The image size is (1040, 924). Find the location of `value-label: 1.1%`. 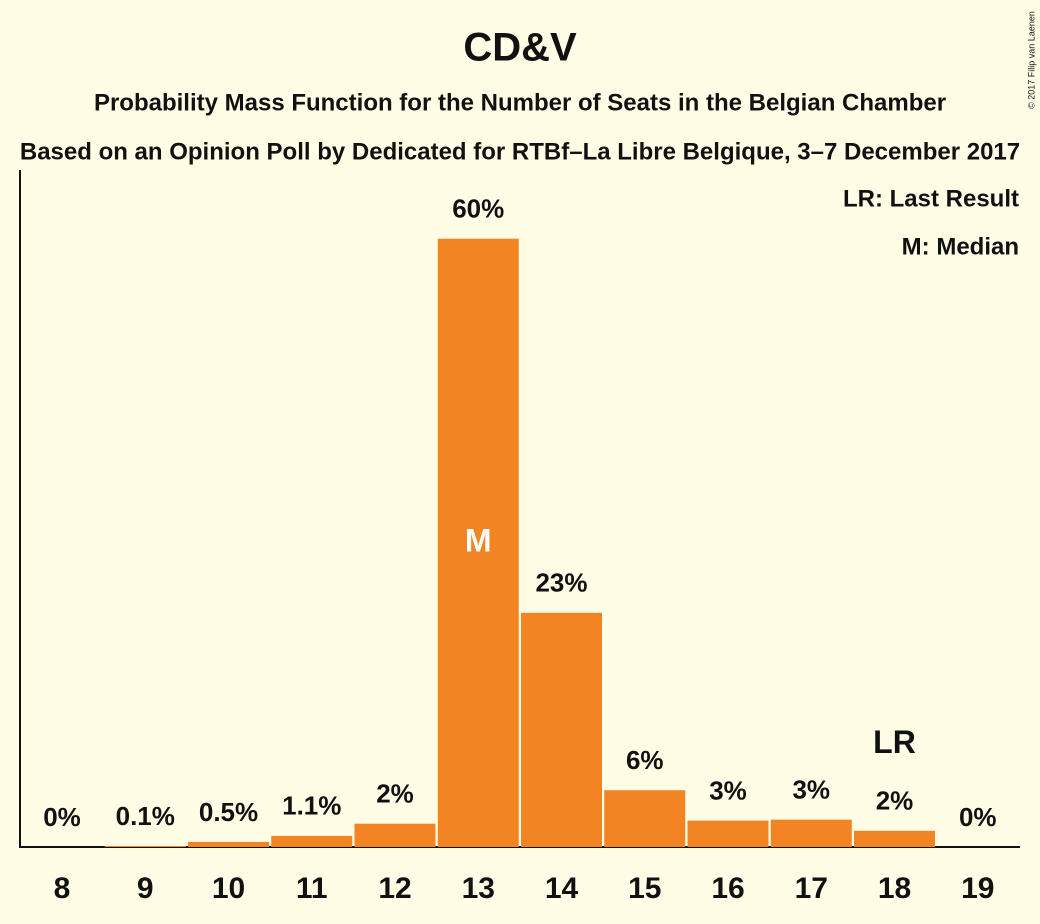

value-label: 1.1% is located at coordinates (311, 806).